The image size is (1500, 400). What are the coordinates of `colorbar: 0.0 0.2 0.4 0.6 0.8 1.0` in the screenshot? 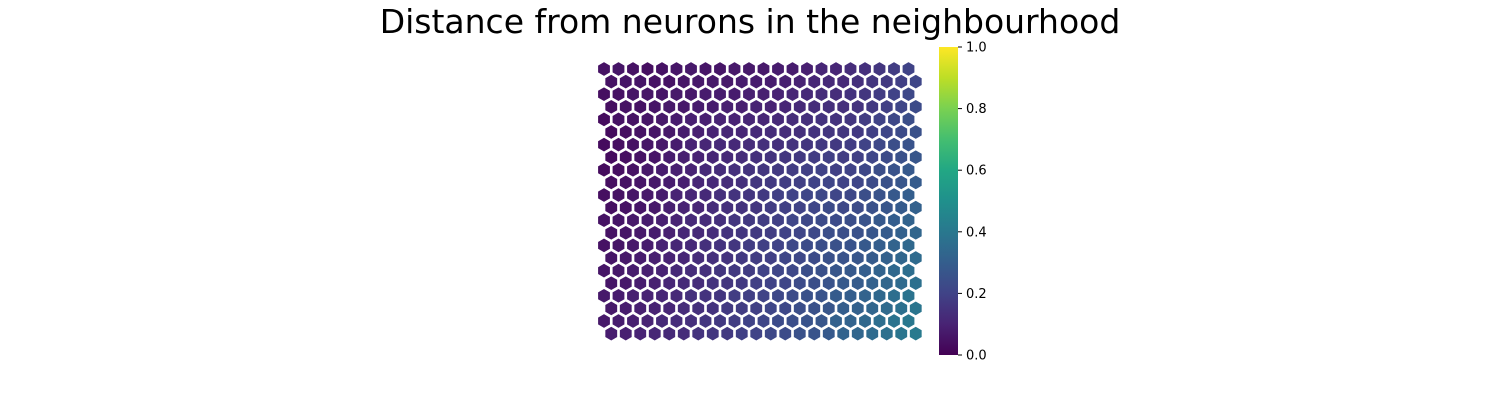 It's located at (963, 202).